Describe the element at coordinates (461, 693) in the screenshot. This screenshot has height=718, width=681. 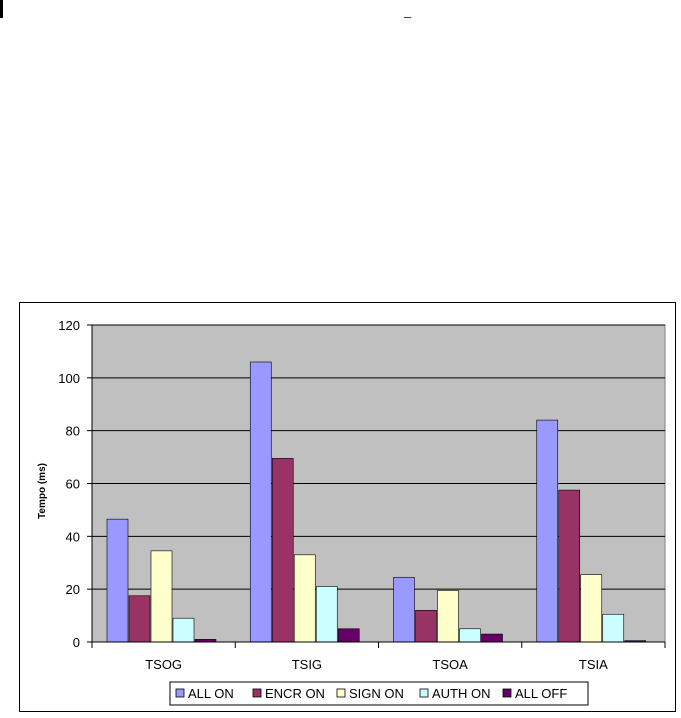
I see `legend-label: AUTH ON` at that location.